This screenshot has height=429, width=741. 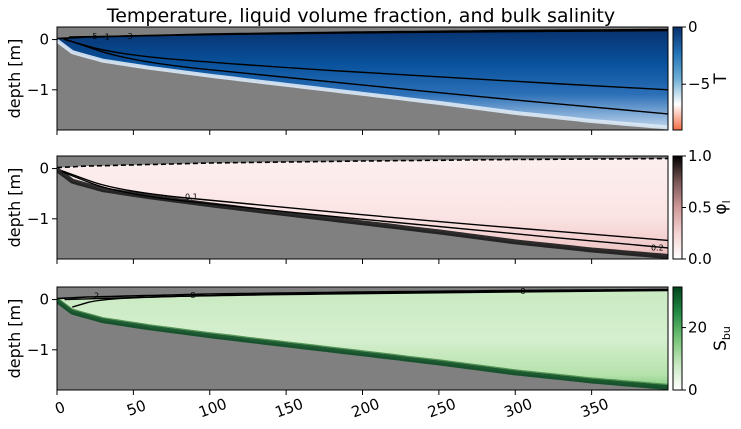 What do you see at coordinates (701, 74) in the screenshot?
I see `colorbar: 0 −5 T` at bounding box center [701, 74].